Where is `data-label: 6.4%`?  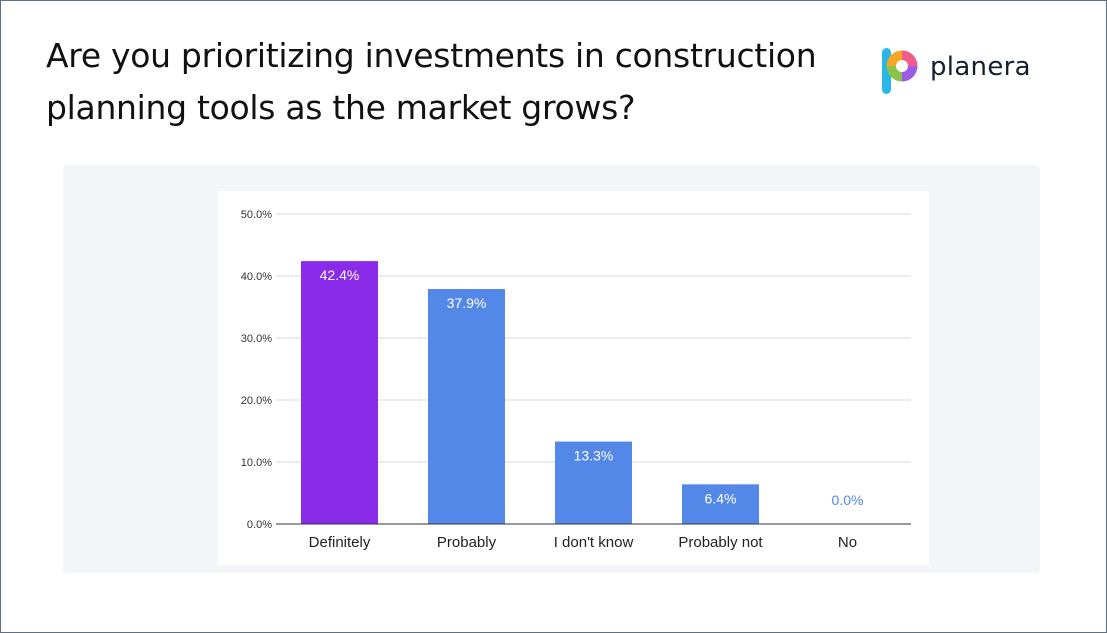 data-label: 6.4% is located at coordinates (721, 498).